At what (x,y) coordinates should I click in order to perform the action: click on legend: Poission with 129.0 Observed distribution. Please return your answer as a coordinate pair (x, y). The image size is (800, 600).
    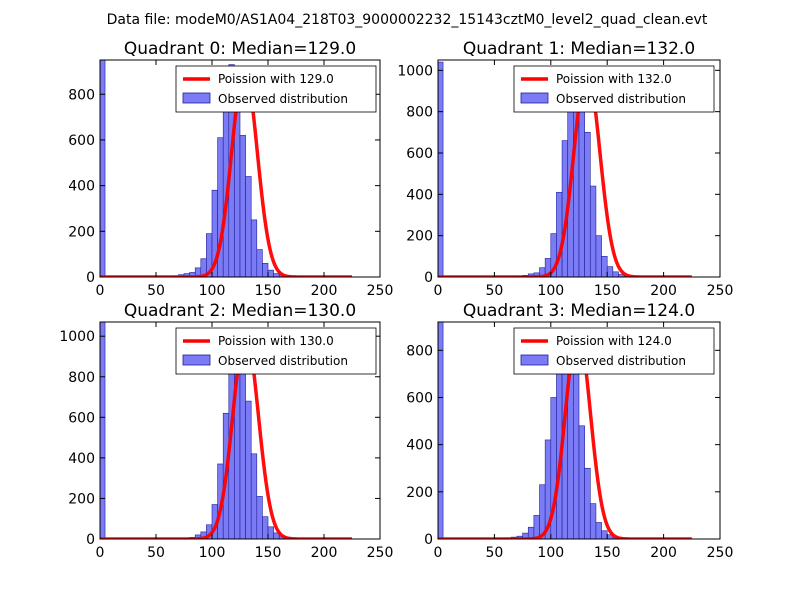
    Looking at the image, I should click on (276, 89).